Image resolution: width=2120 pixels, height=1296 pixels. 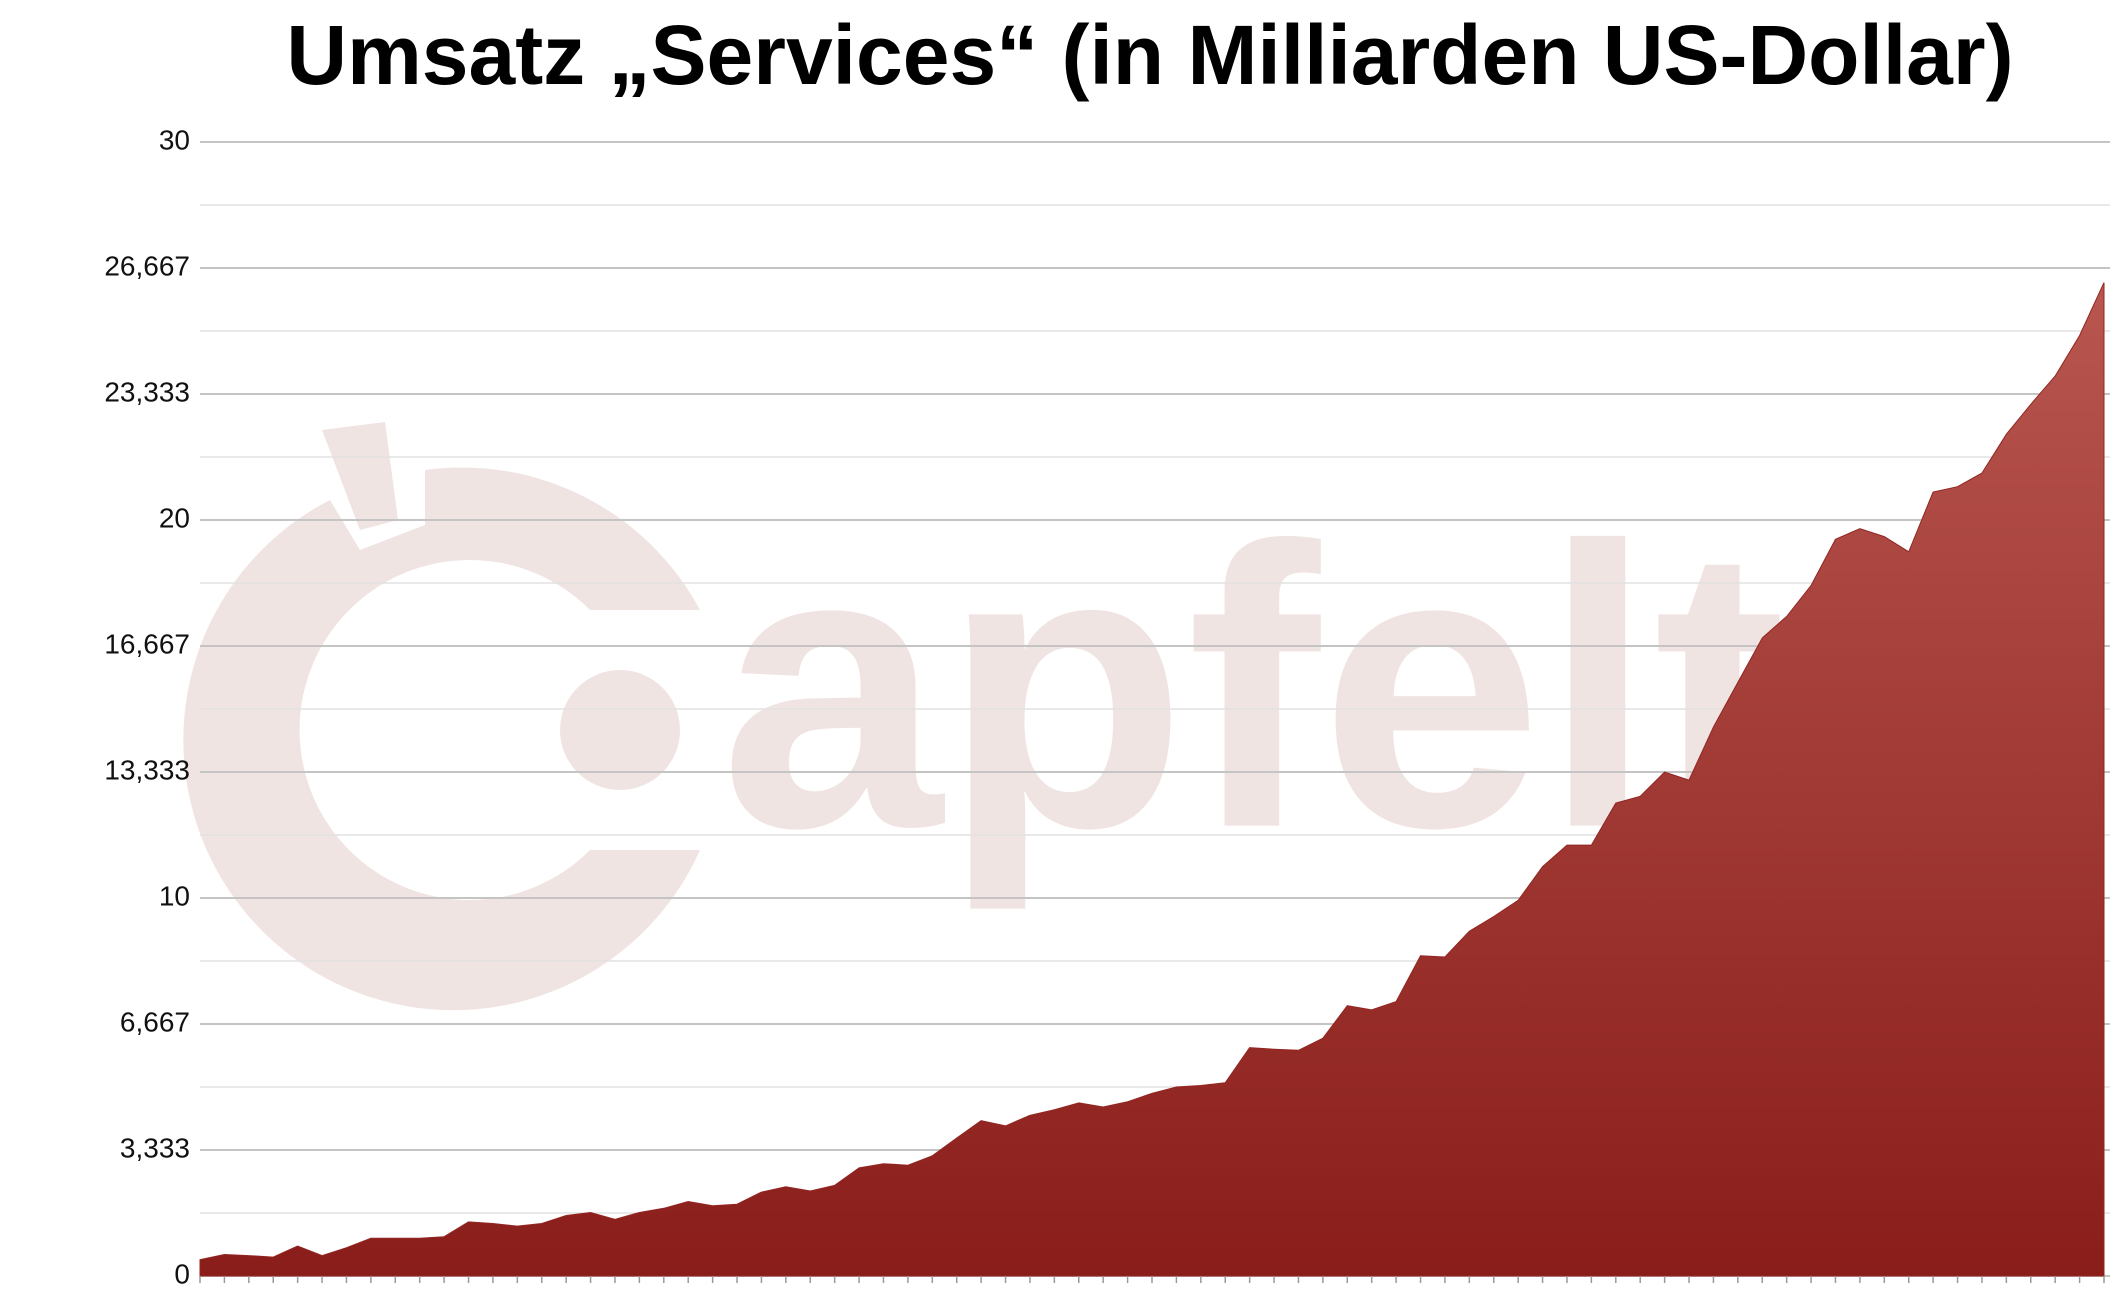 What do you see at coordinates (174, 517) in the screenshot?
I see `y-tick-label: 20` at bounding box center [174, 517].